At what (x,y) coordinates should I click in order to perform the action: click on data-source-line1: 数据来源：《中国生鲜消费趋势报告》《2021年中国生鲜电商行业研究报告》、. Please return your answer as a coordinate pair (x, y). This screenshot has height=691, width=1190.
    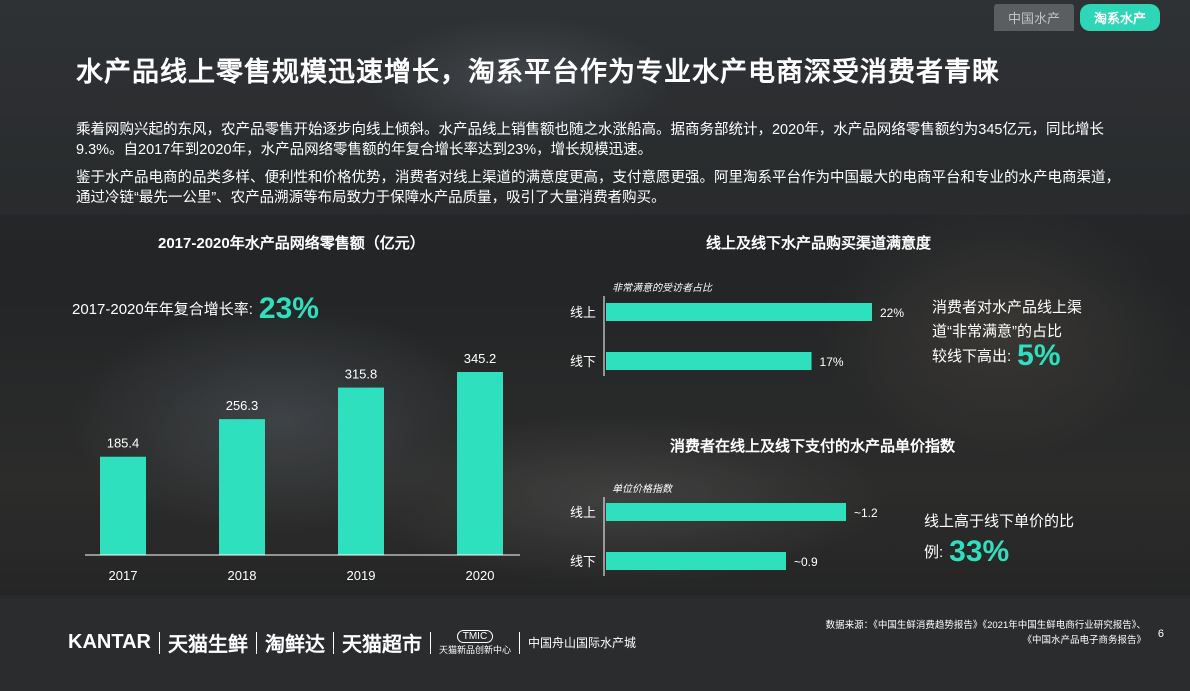
    Looking at the image, I should click on (985, 625).